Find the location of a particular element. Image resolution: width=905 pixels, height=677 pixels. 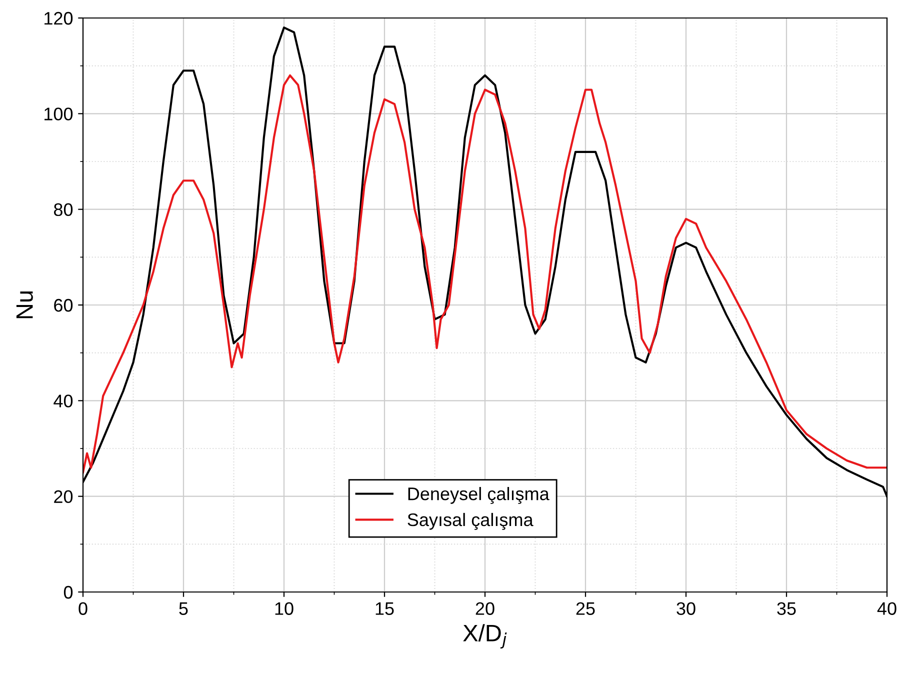

y-tick-label: 20 is located at coordinates (63, 497).